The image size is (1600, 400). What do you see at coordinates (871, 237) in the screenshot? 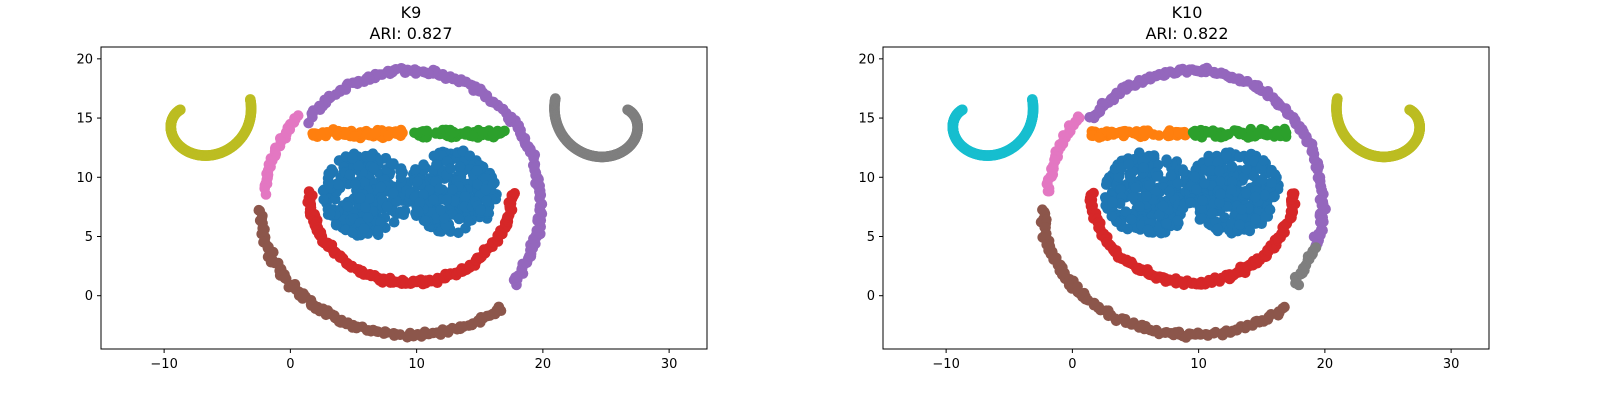
I see `y-tick-label: 5` at bounding box center [871, 237].